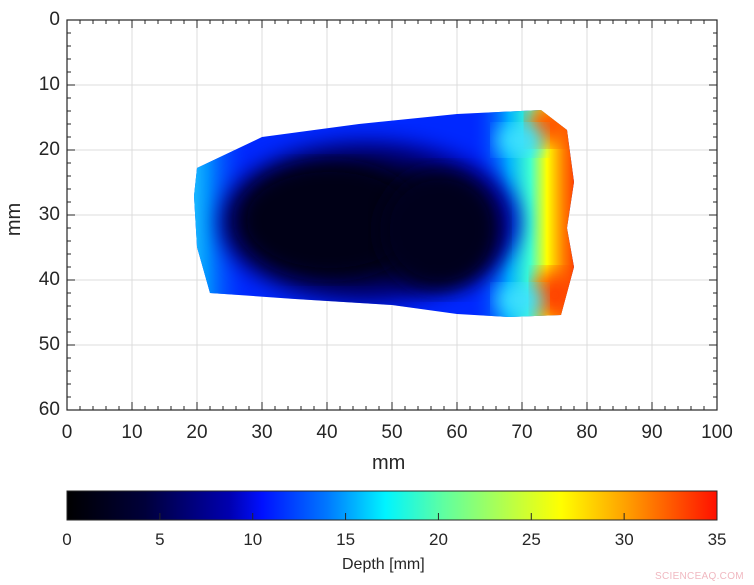  What do you see at coordinates (522, 432) in the screenshot?
I see `x-tick-label: 70` at bounding box center [522, 432].